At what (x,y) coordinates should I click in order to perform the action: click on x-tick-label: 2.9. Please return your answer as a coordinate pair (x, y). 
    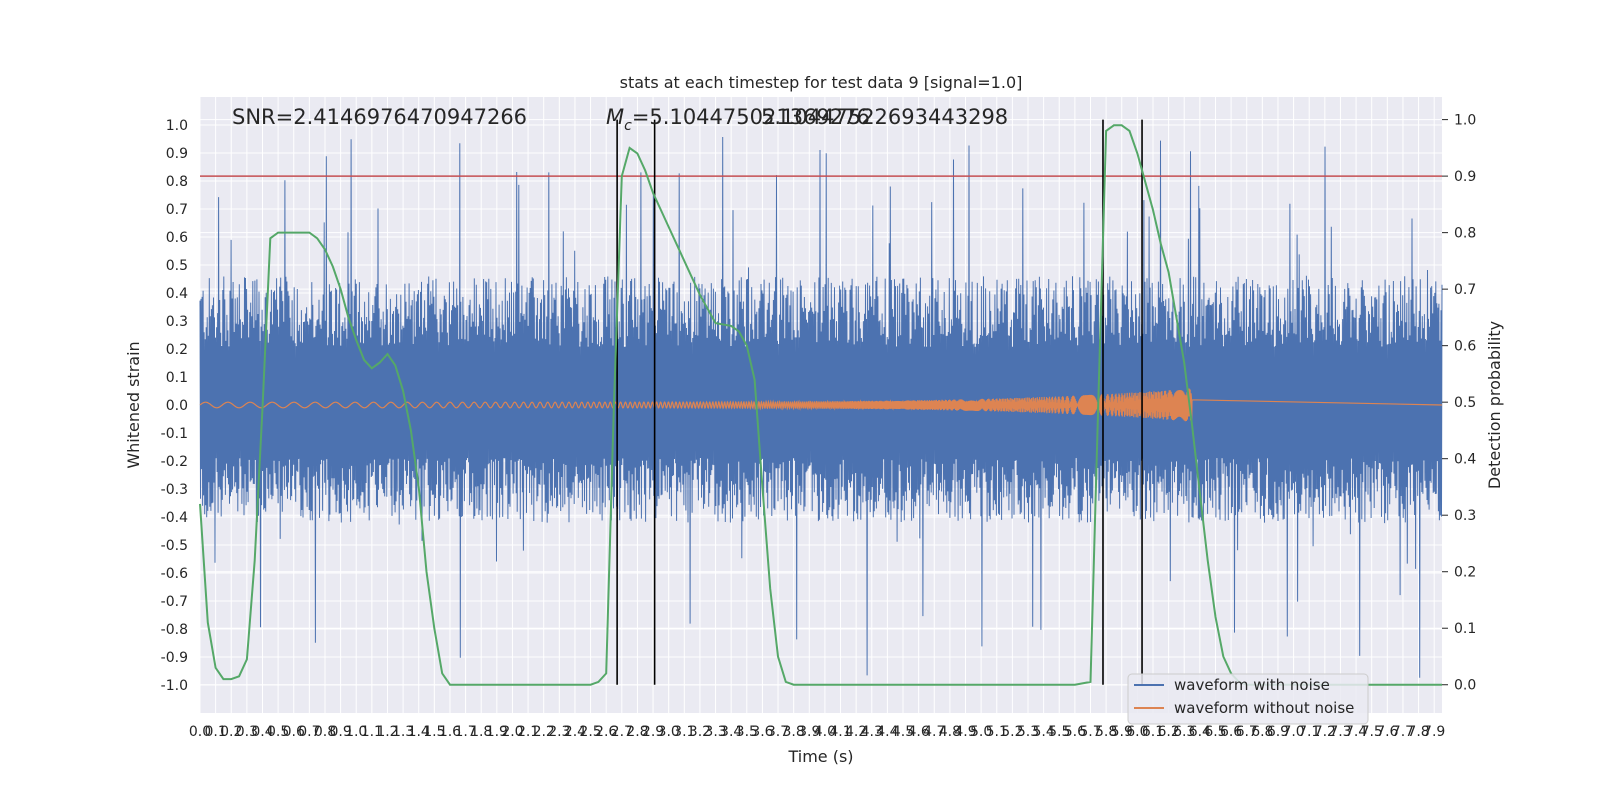
    Looking at the image, I should click on (653, 732).